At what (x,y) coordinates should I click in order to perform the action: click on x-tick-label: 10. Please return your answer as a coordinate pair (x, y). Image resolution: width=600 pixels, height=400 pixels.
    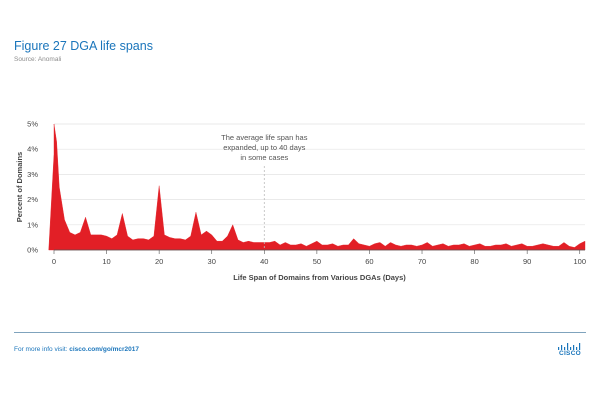
    Looking at the image, I should click on (106, 261).